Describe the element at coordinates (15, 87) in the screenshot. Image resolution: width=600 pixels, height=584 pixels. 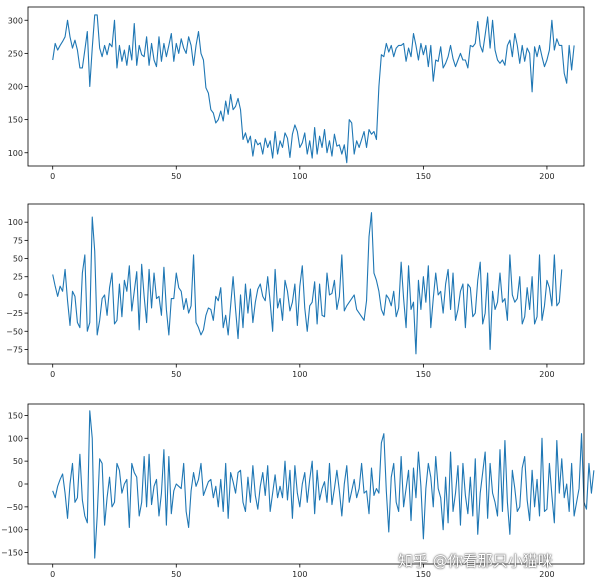
I see `y-tick-label: 200` at that location.